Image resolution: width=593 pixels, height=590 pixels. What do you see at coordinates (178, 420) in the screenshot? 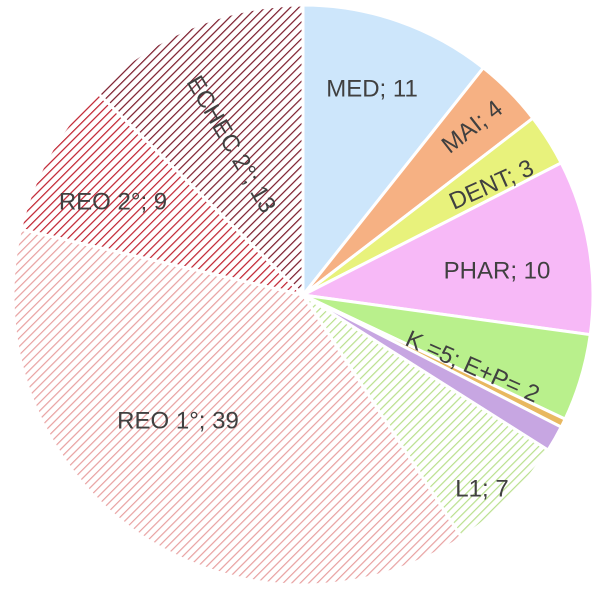
I see `slice-label: REO 1°; 39` at bounding box center [178, 420].